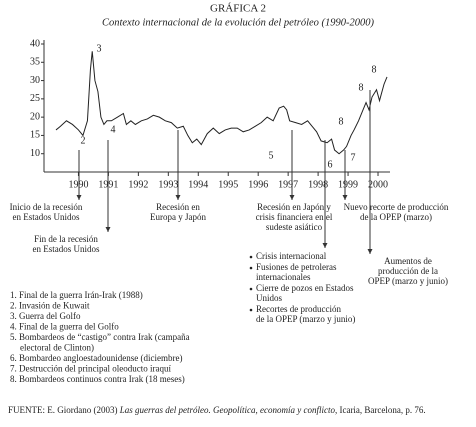 The image size is (476, 427). I want to click on y-tick-label: 15, so click(35, 135).